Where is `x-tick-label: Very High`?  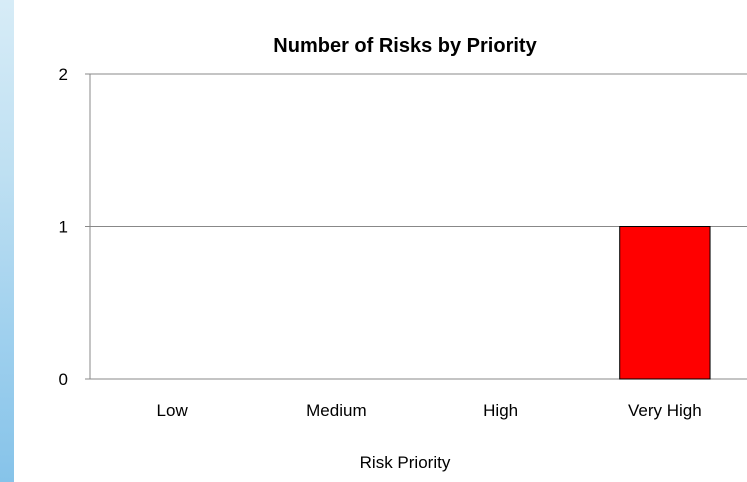 x-tick-label: Very High is located at coordinates (665, 410).